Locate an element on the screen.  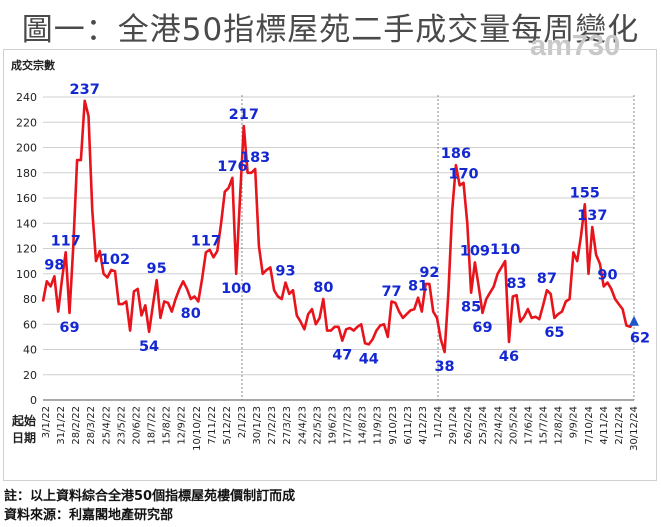
data-label: 95 is located at coordinates (157, 269).